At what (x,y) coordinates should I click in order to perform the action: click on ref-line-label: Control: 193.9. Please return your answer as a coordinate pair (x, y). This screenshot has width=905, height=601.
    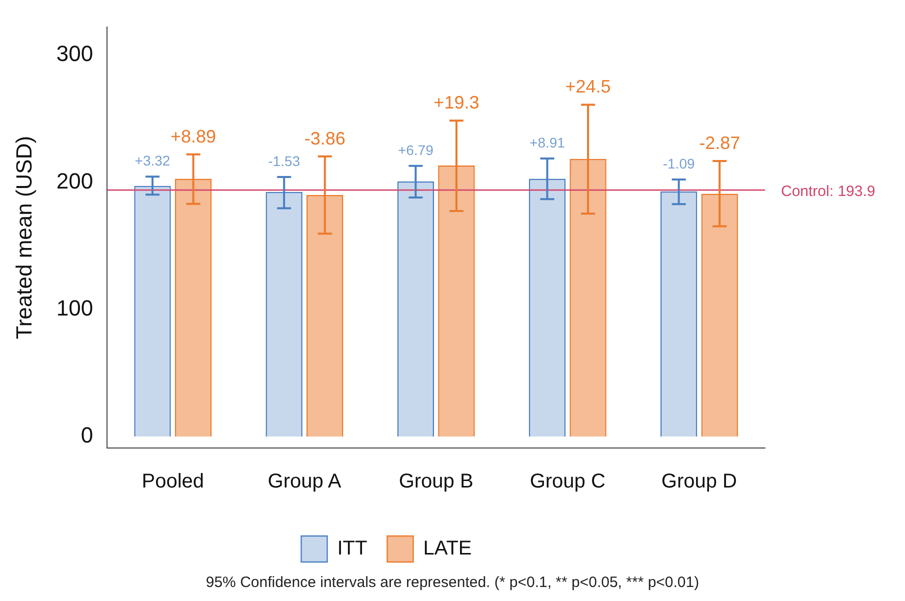
    Looking at the image, I should click on (828, 191).